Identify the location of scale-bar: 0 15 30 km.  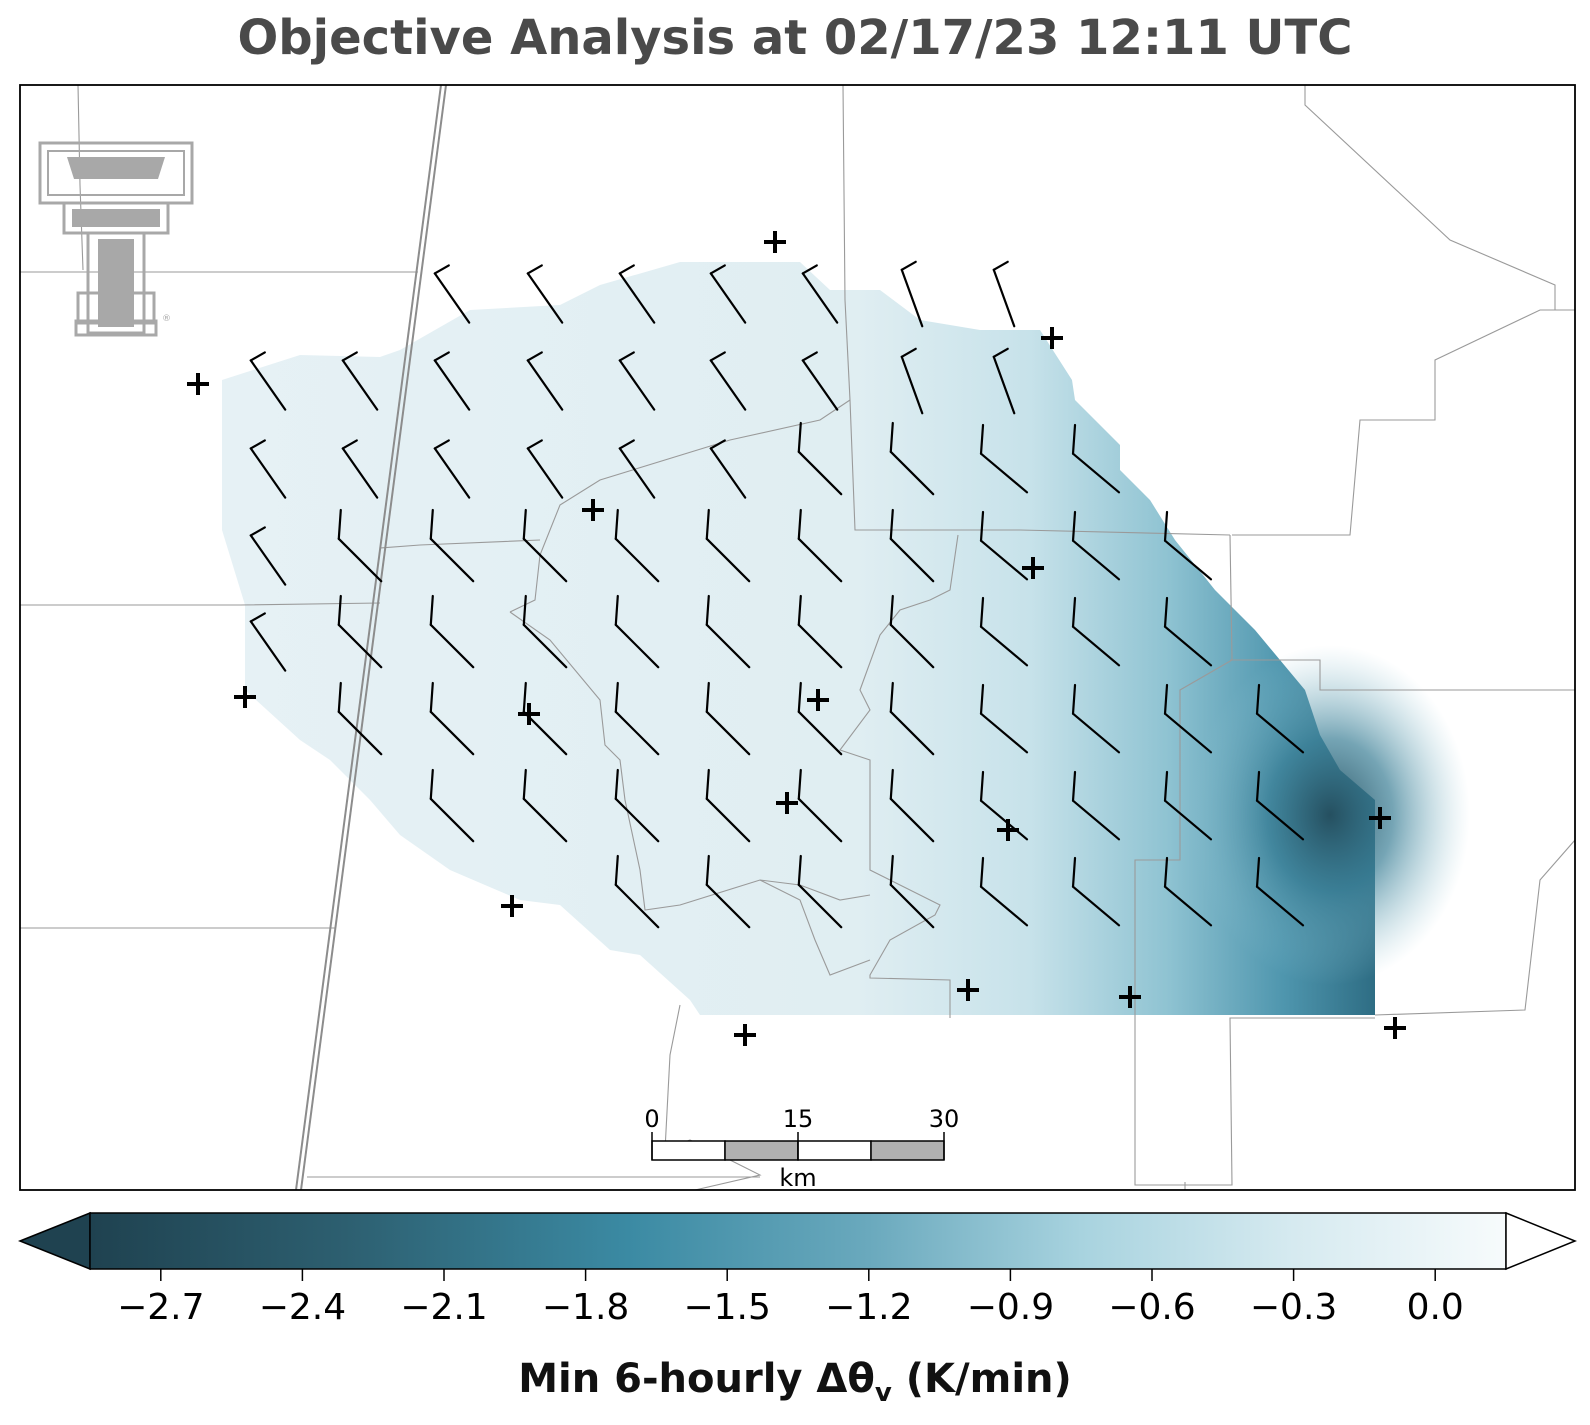
(801, 1148).